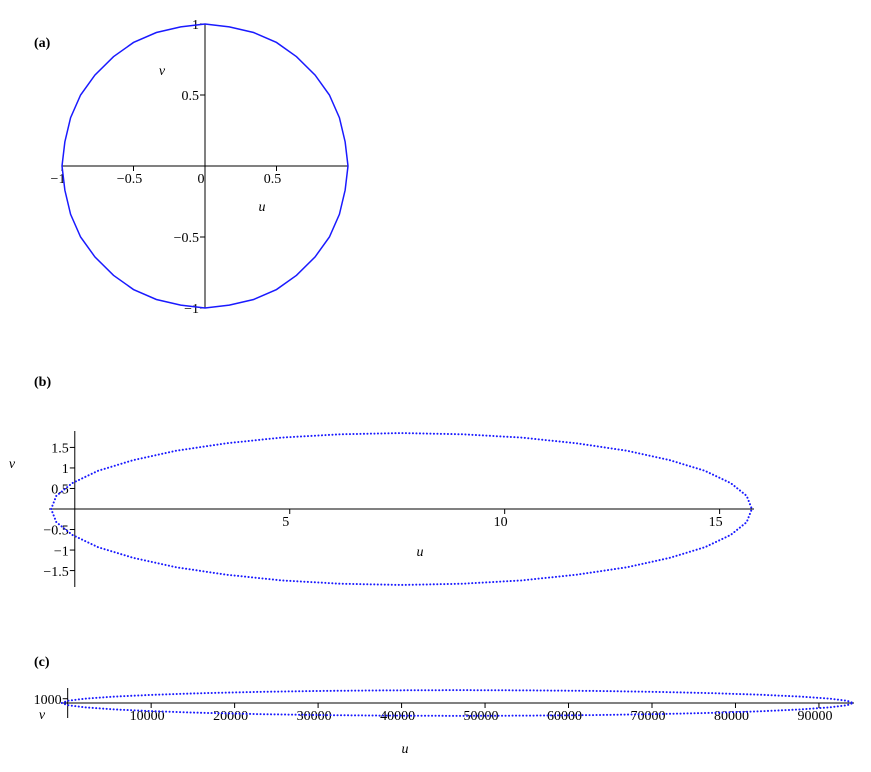  I want to click on x-tick-label: −0.5, so click(129, 179).